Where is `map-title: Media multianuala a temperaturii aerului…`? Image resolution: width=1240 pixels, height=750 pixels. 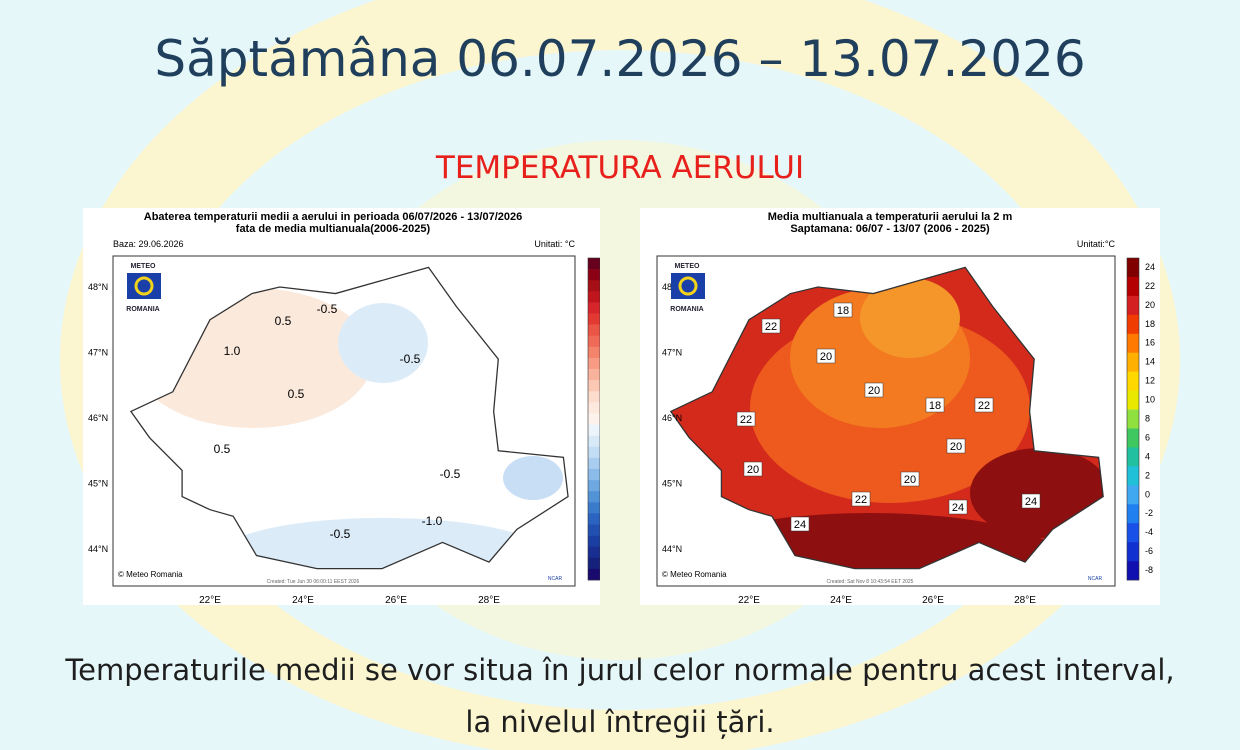
map-title: Media multianuala a temperaturii aerului… is located at coordinates (890, 217).